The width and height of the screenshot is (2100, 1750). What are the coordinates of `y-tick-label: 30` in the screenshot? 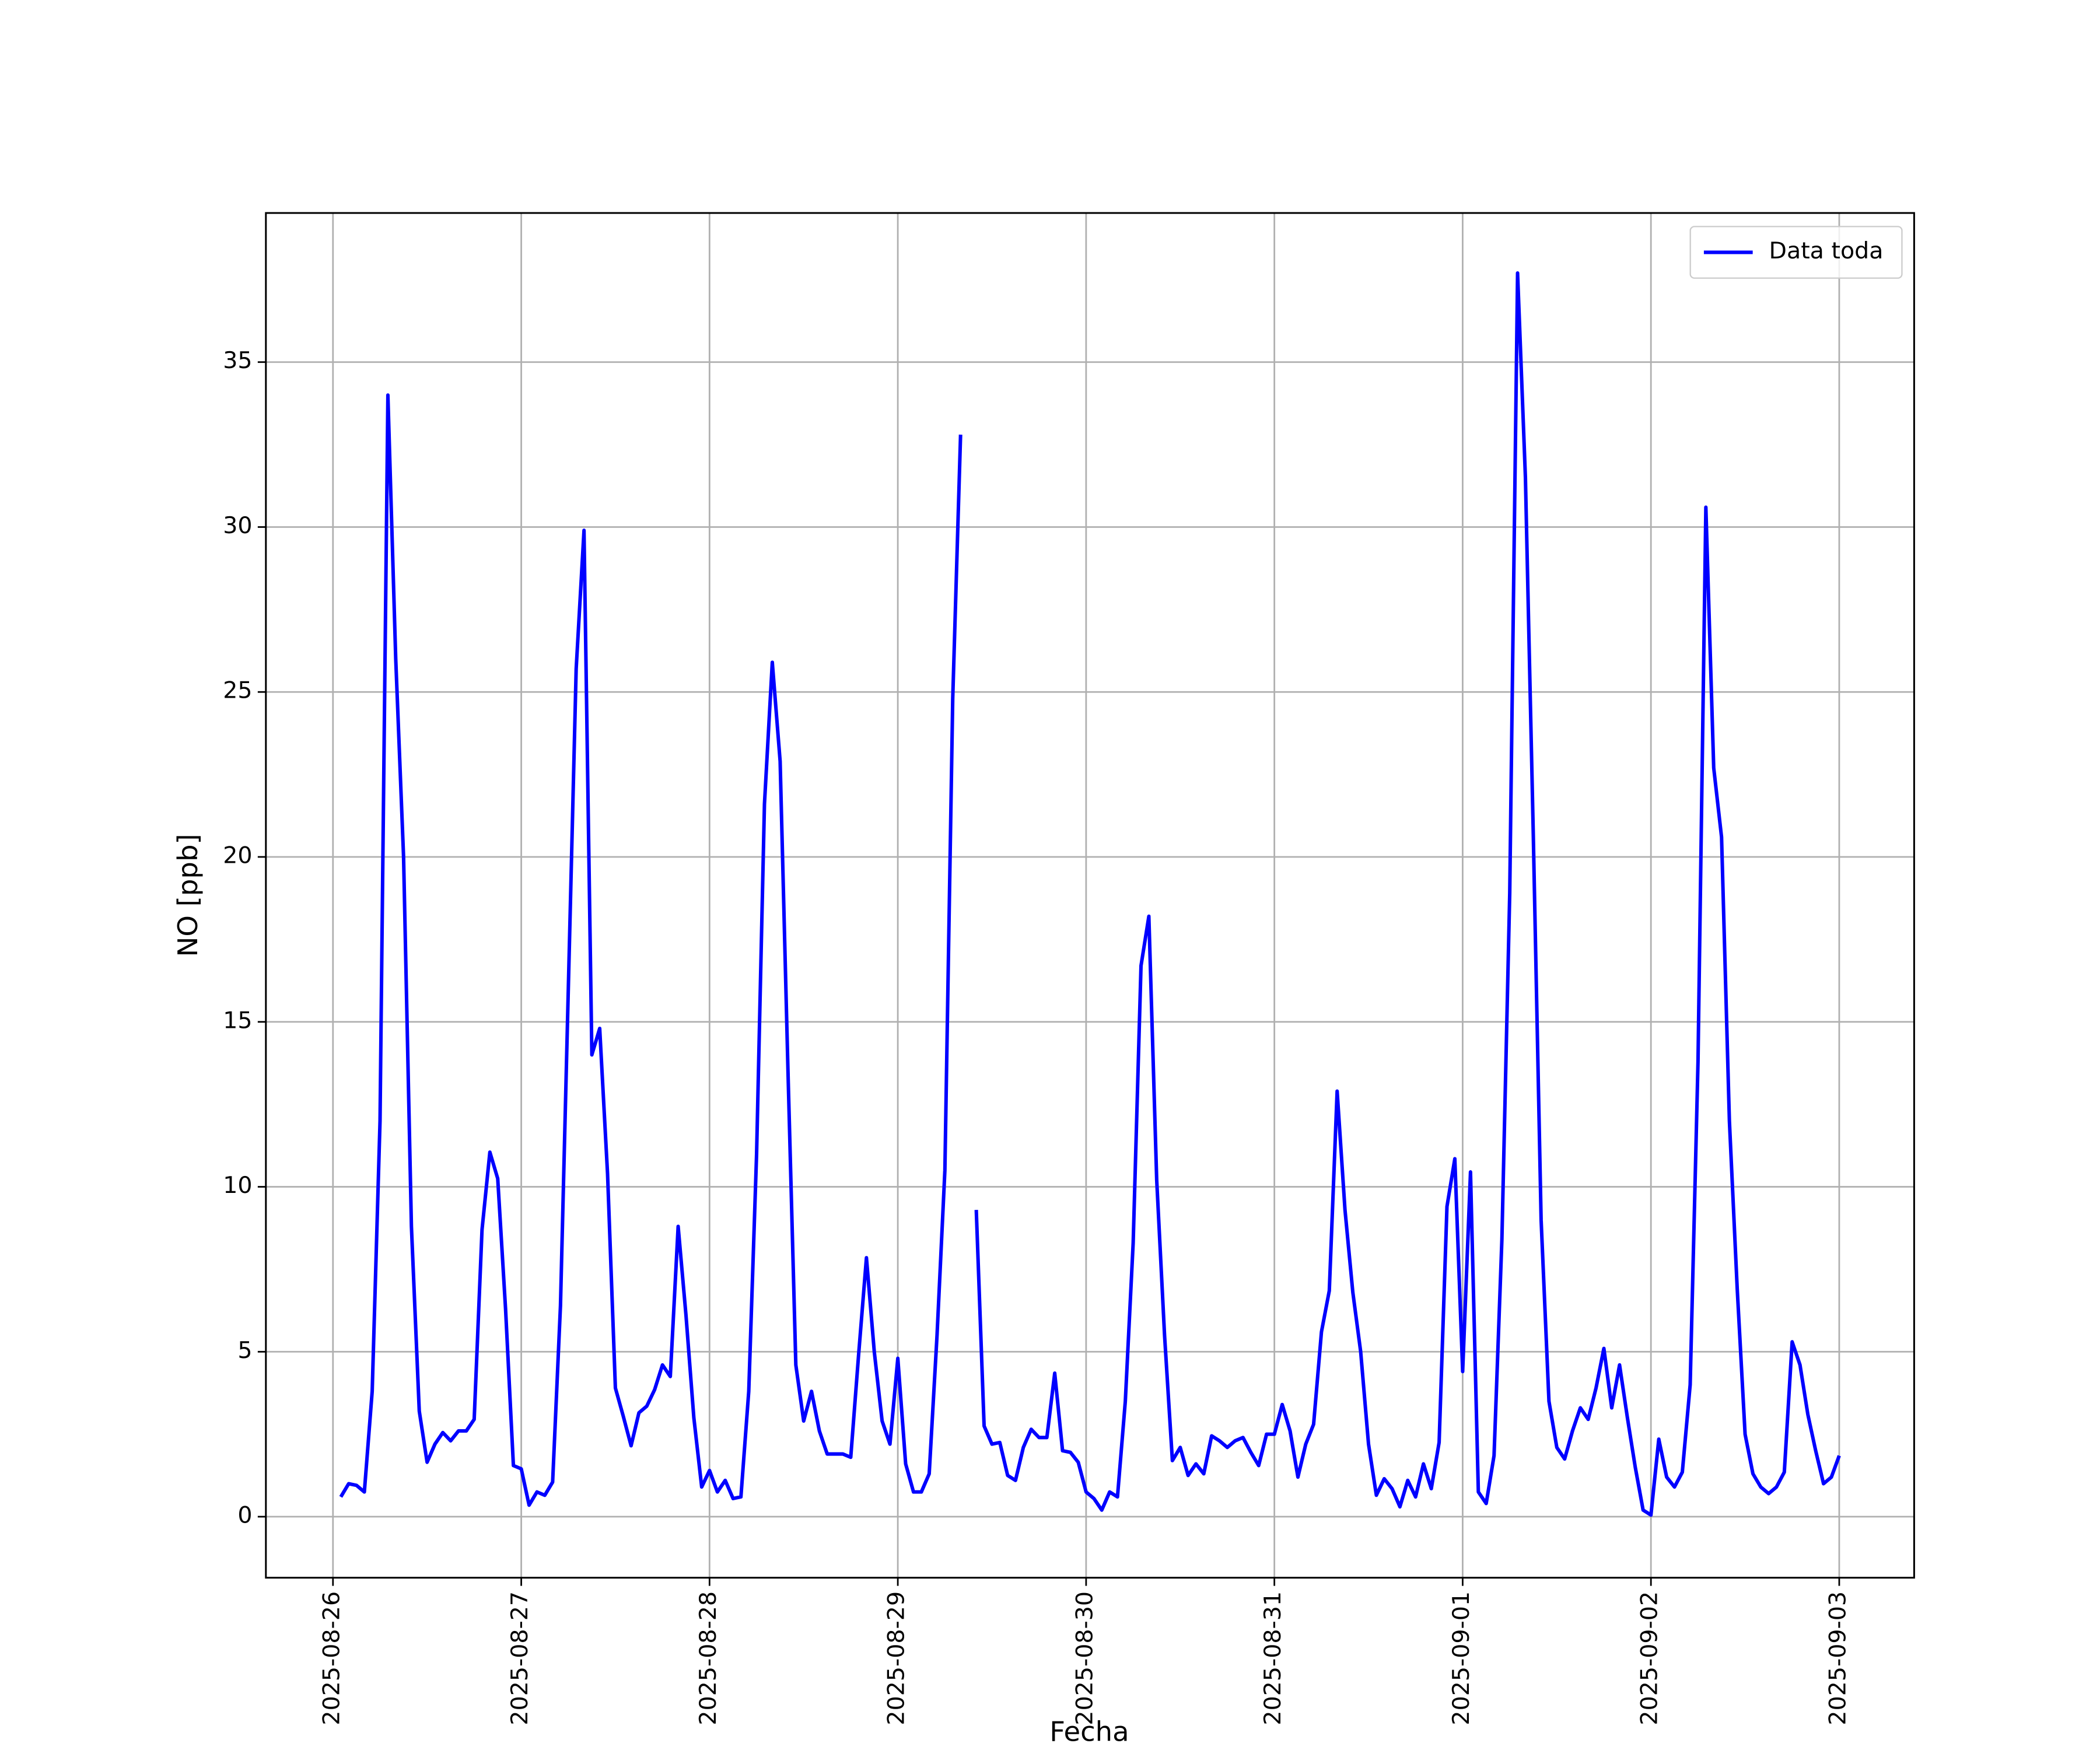 It's located at (237, 525).